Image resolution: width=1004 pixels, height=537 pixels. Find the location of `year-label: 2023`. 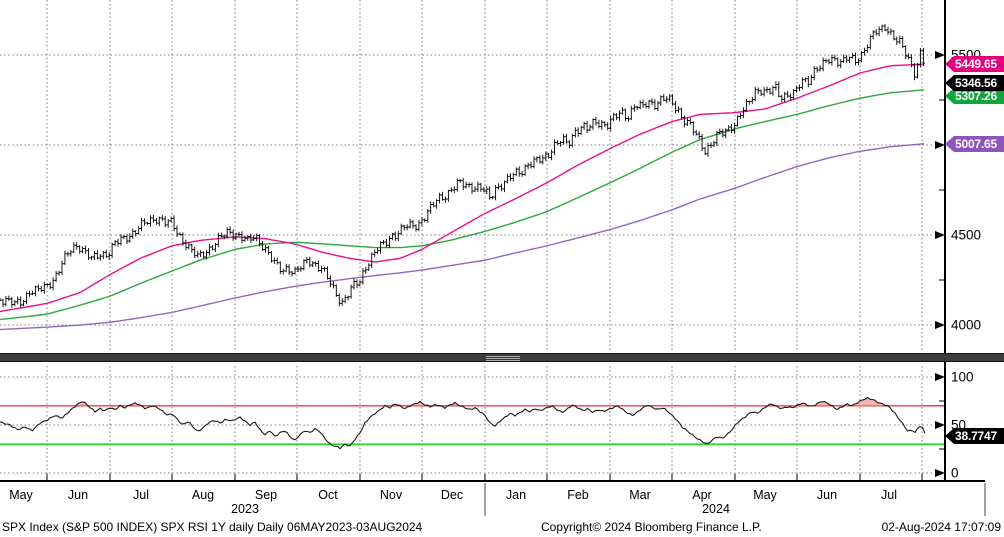

year-label: 2023 is located at coordinates (245, 509).